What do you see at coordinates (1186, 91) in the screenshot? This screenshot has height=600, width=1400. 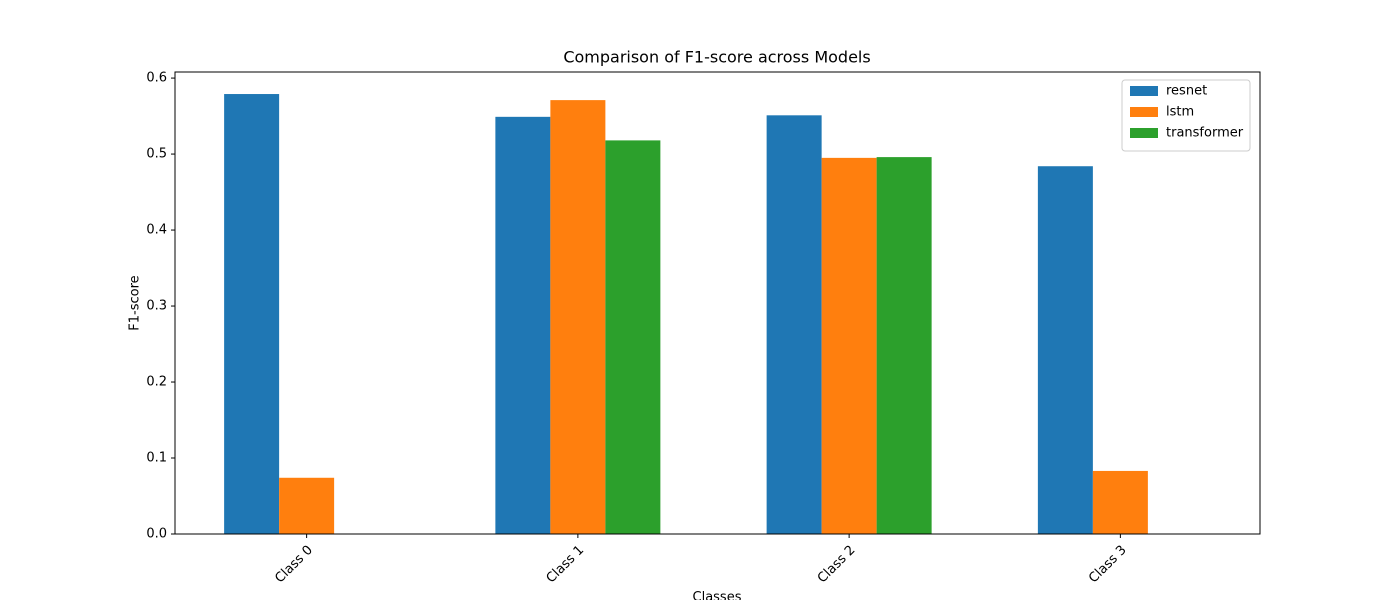 I see `legend-label: resnet` at bounding box center [1186, 91].